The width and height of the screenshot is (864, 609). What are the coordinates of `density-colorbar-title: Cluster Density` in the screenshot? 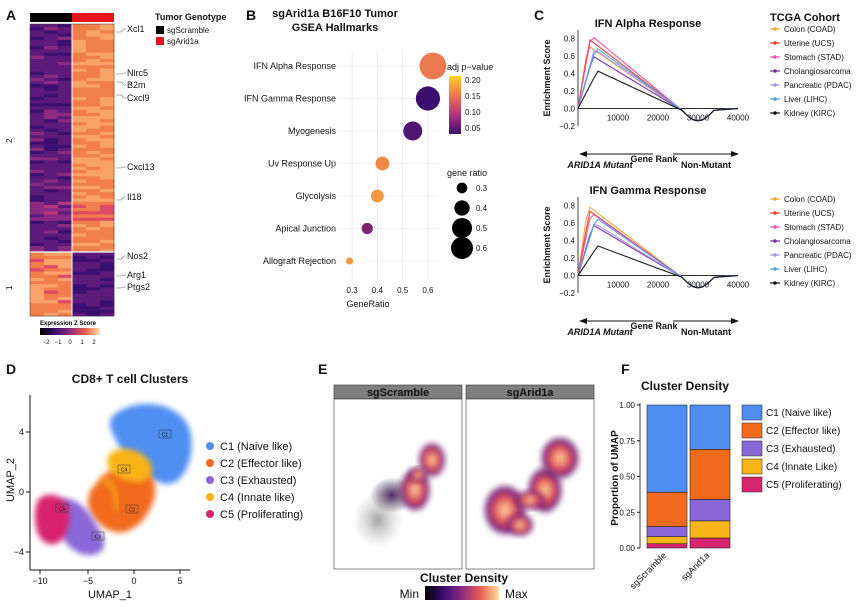 It's located at (464, 578).